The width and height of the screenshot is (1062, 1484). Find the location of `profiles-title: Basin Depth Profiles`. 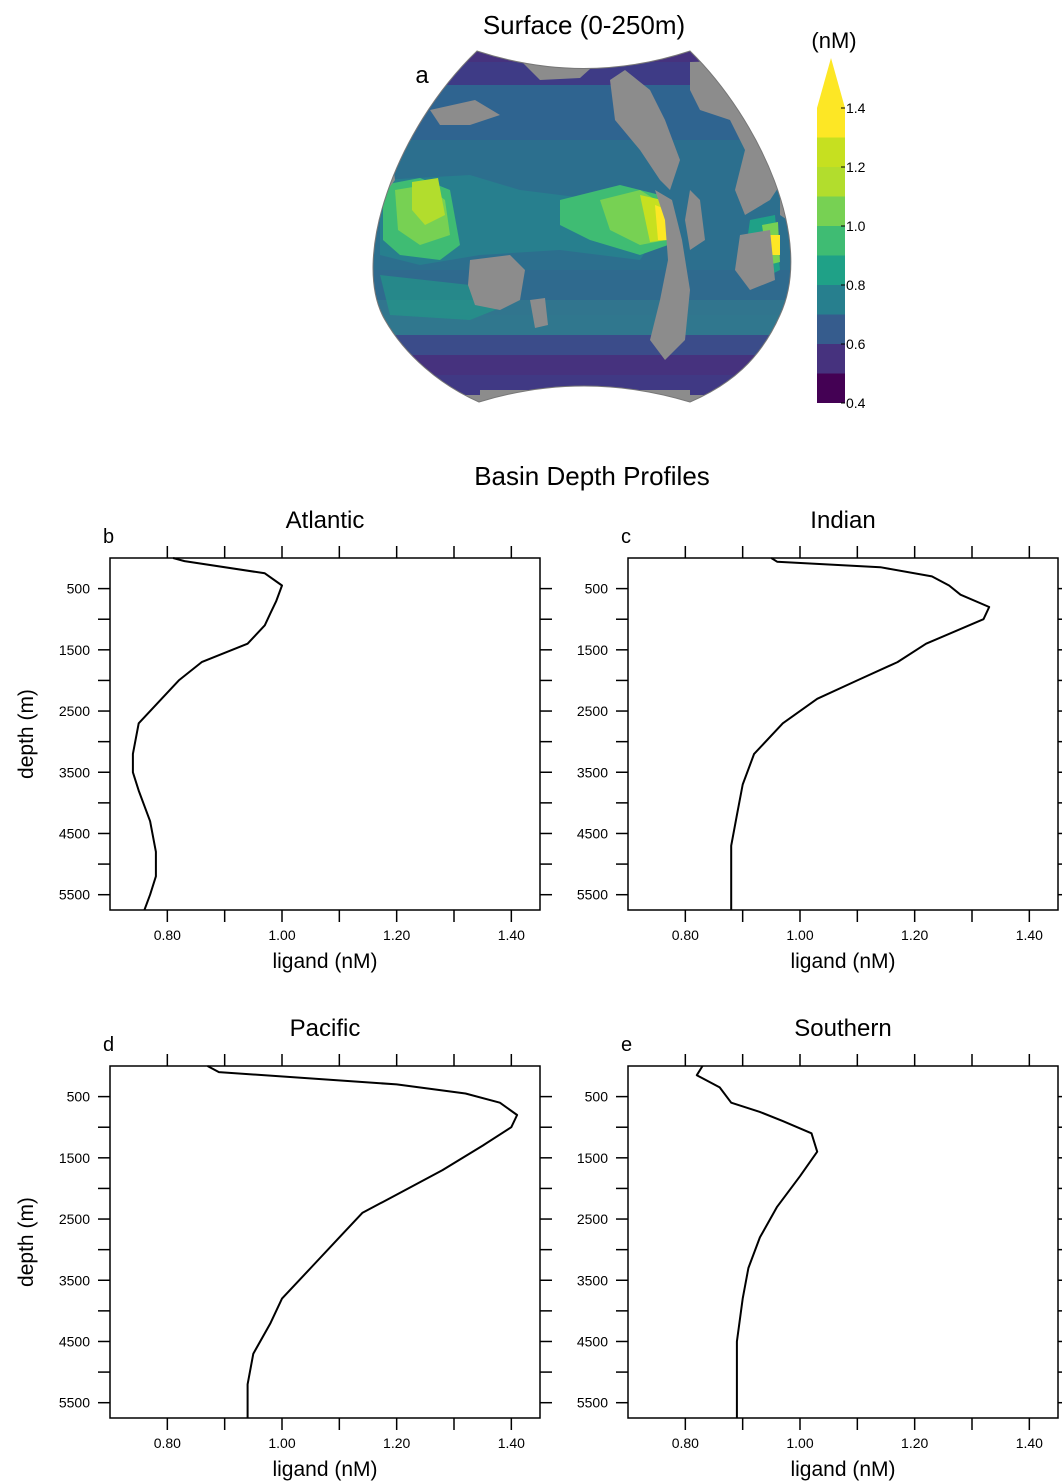

profiles-title: Basin Depth Profiles is located at coordinates (592, 476).